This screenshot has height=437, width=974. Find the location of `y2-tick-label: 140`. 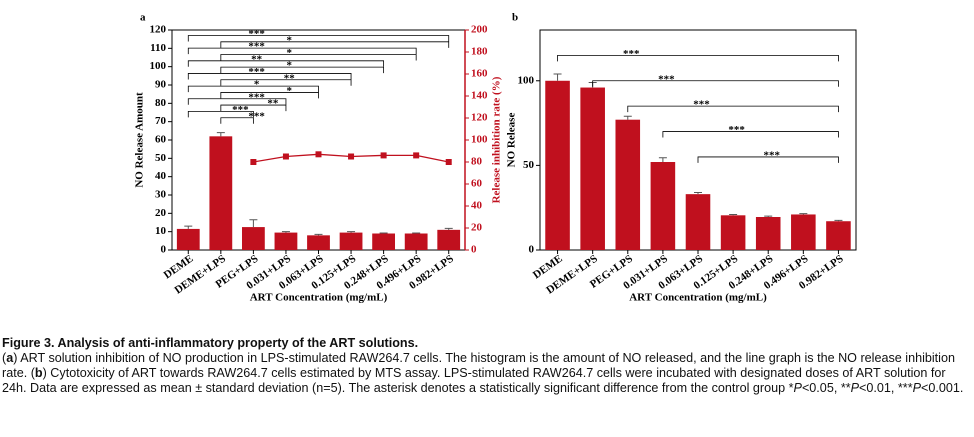

y2-tick-label: 140 is located at coordinates (479, 96).